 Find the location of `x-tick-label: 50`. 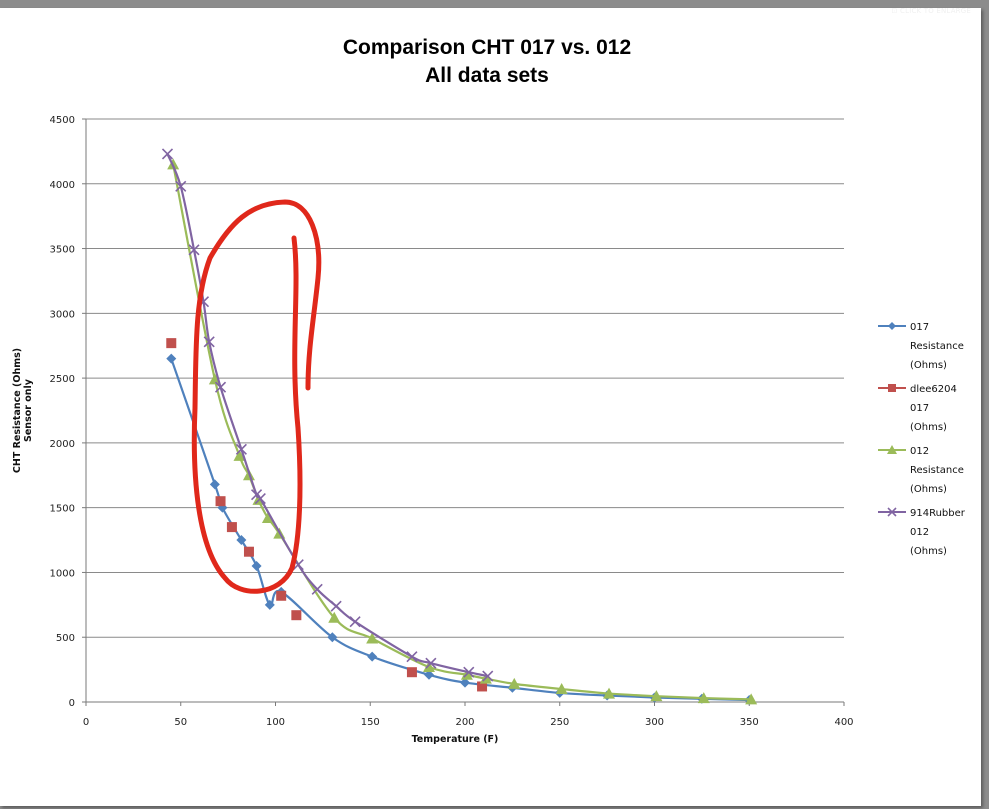

x-tick-label: 50 is located at coordinates (180, 722).